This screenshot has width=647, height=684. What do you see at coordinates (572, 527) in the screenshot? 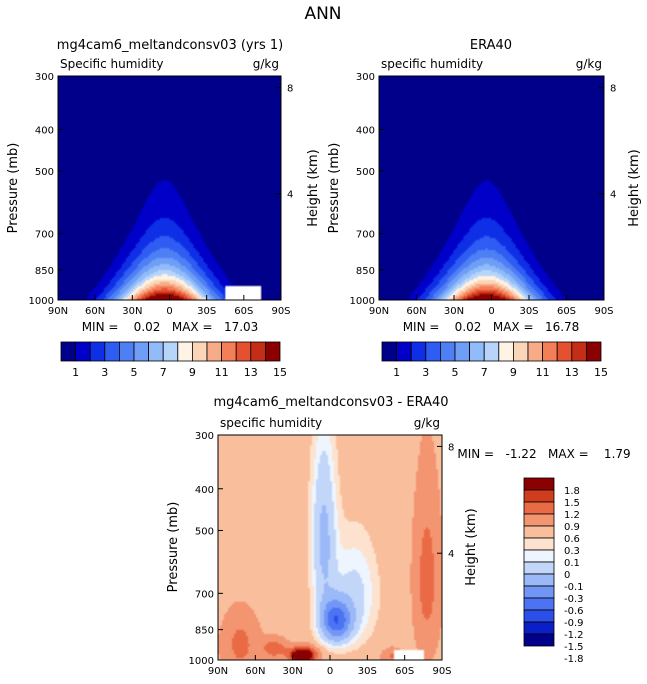
I see `colorbar-label: 0.9` at bounding box center [572, 527].